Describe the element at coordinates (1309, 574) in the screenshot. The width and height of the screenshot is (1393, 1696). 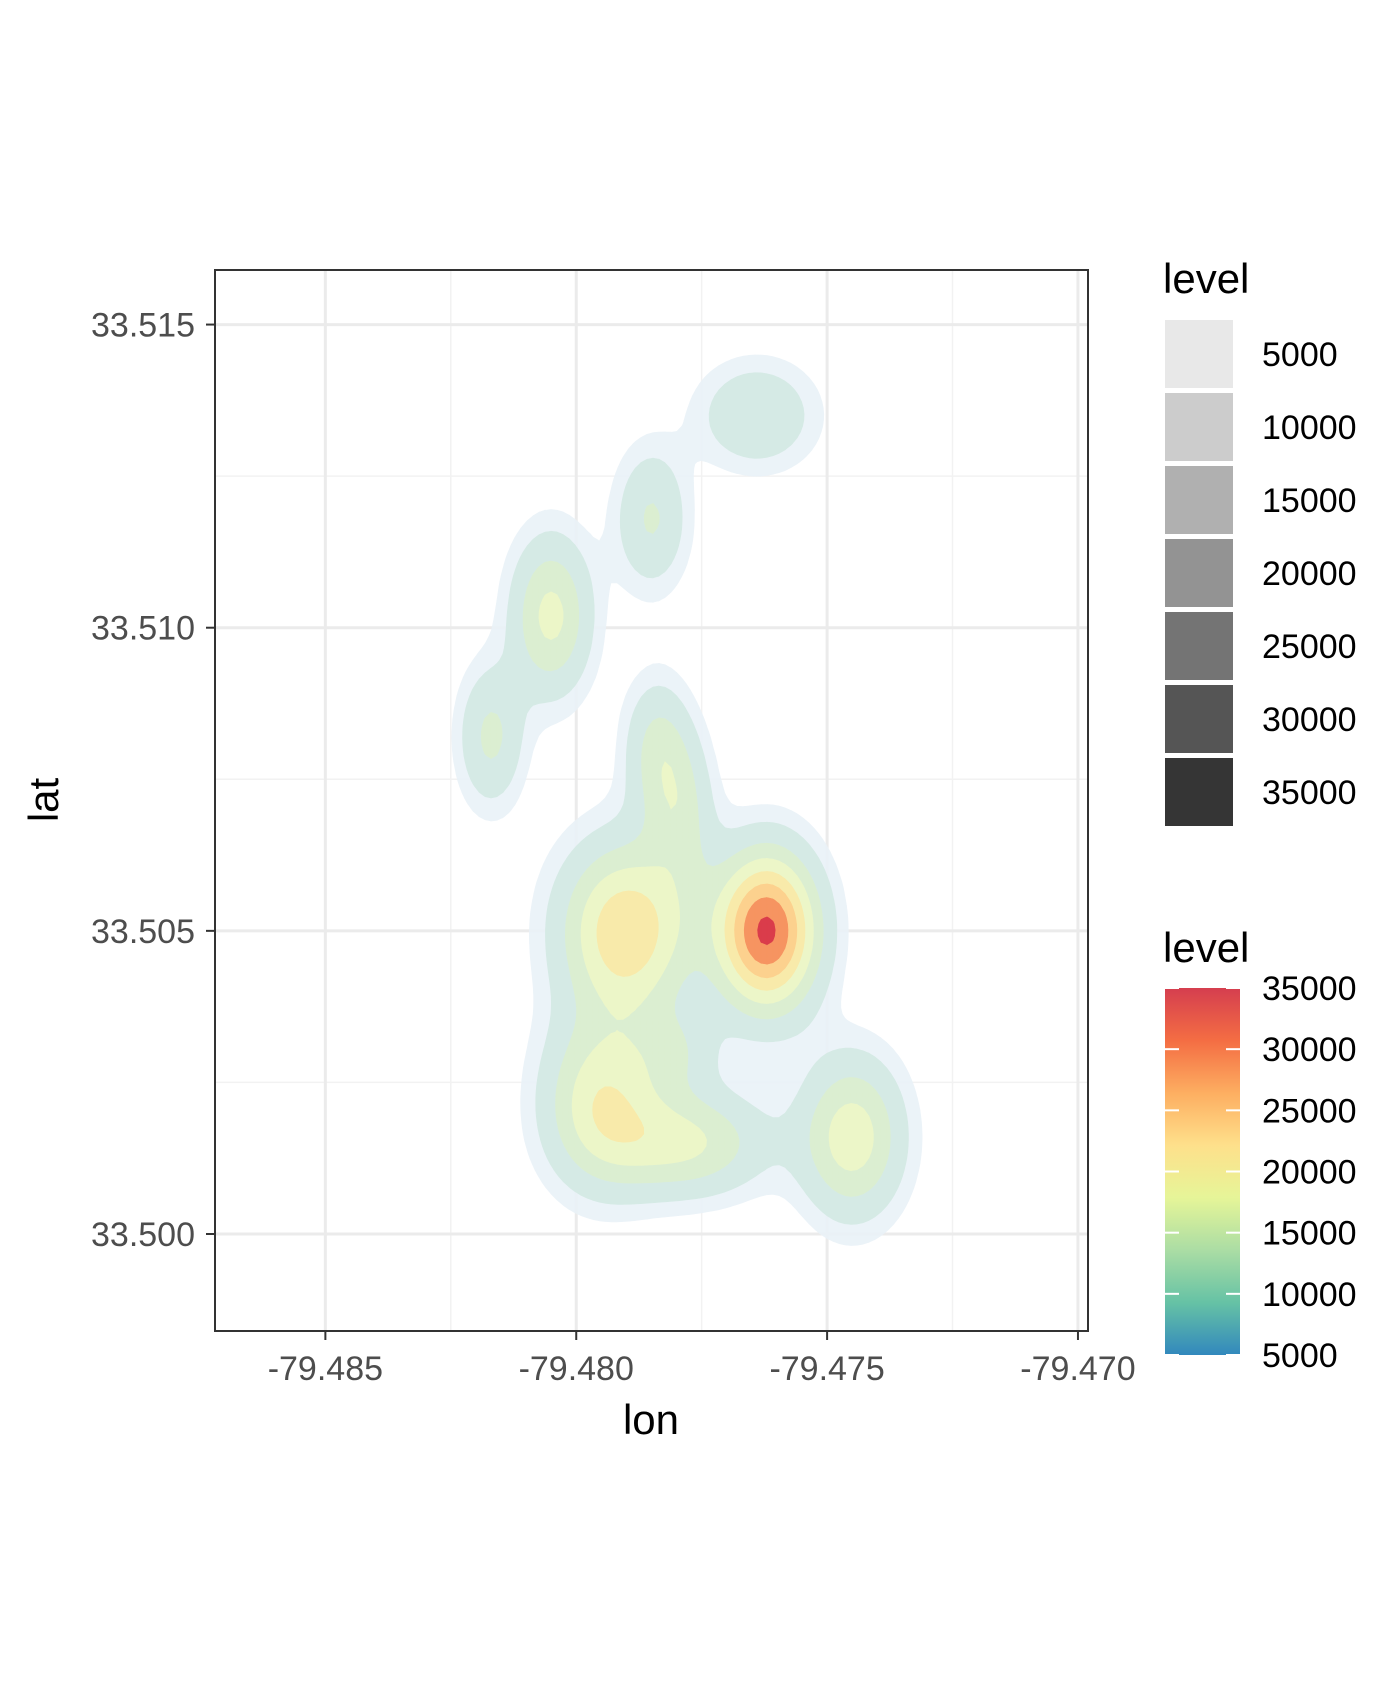
I see `alpha-legend-label-3: 20000` at that location.